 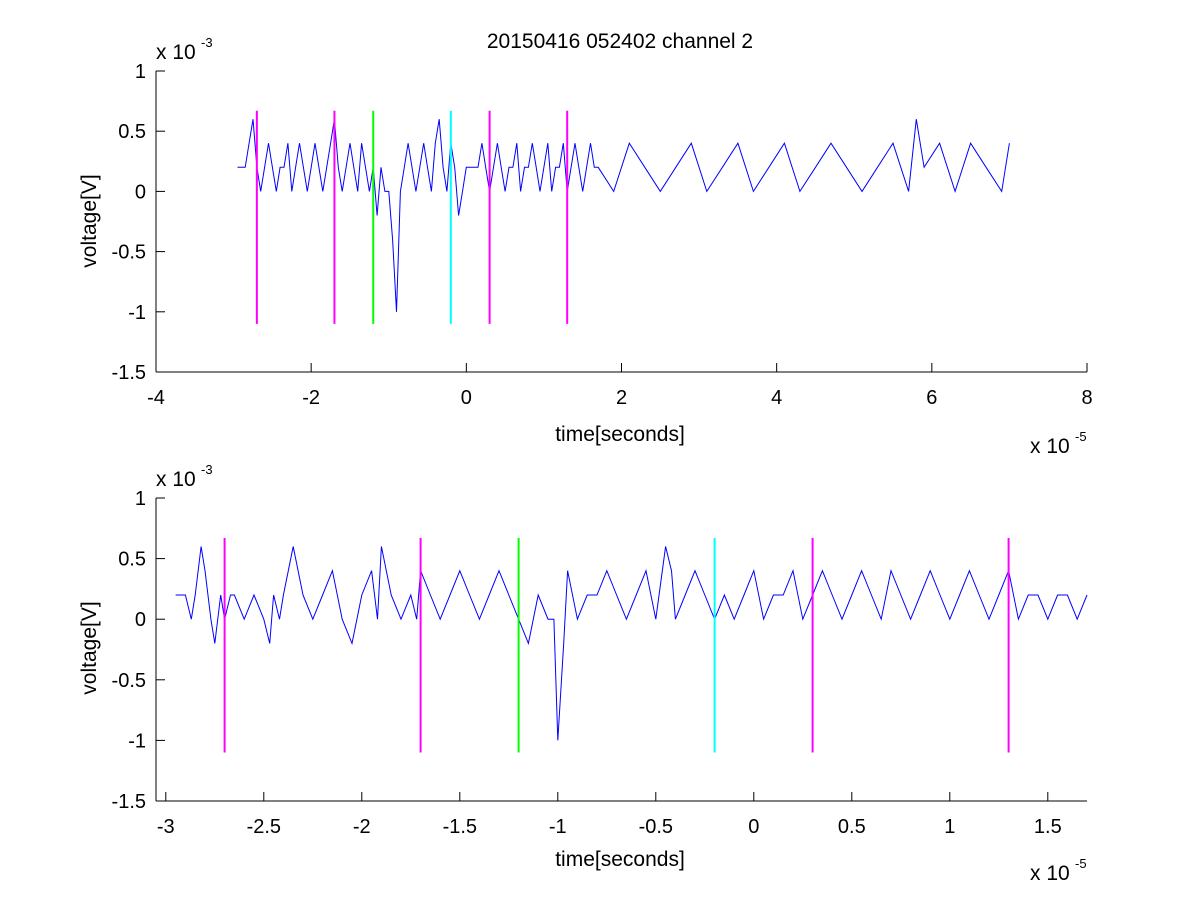 What do you see at coordinates (620, 859) in the screenshot?
I see `bottom-x-axis-label: time[seconds]` at bounding box center [620, 859].